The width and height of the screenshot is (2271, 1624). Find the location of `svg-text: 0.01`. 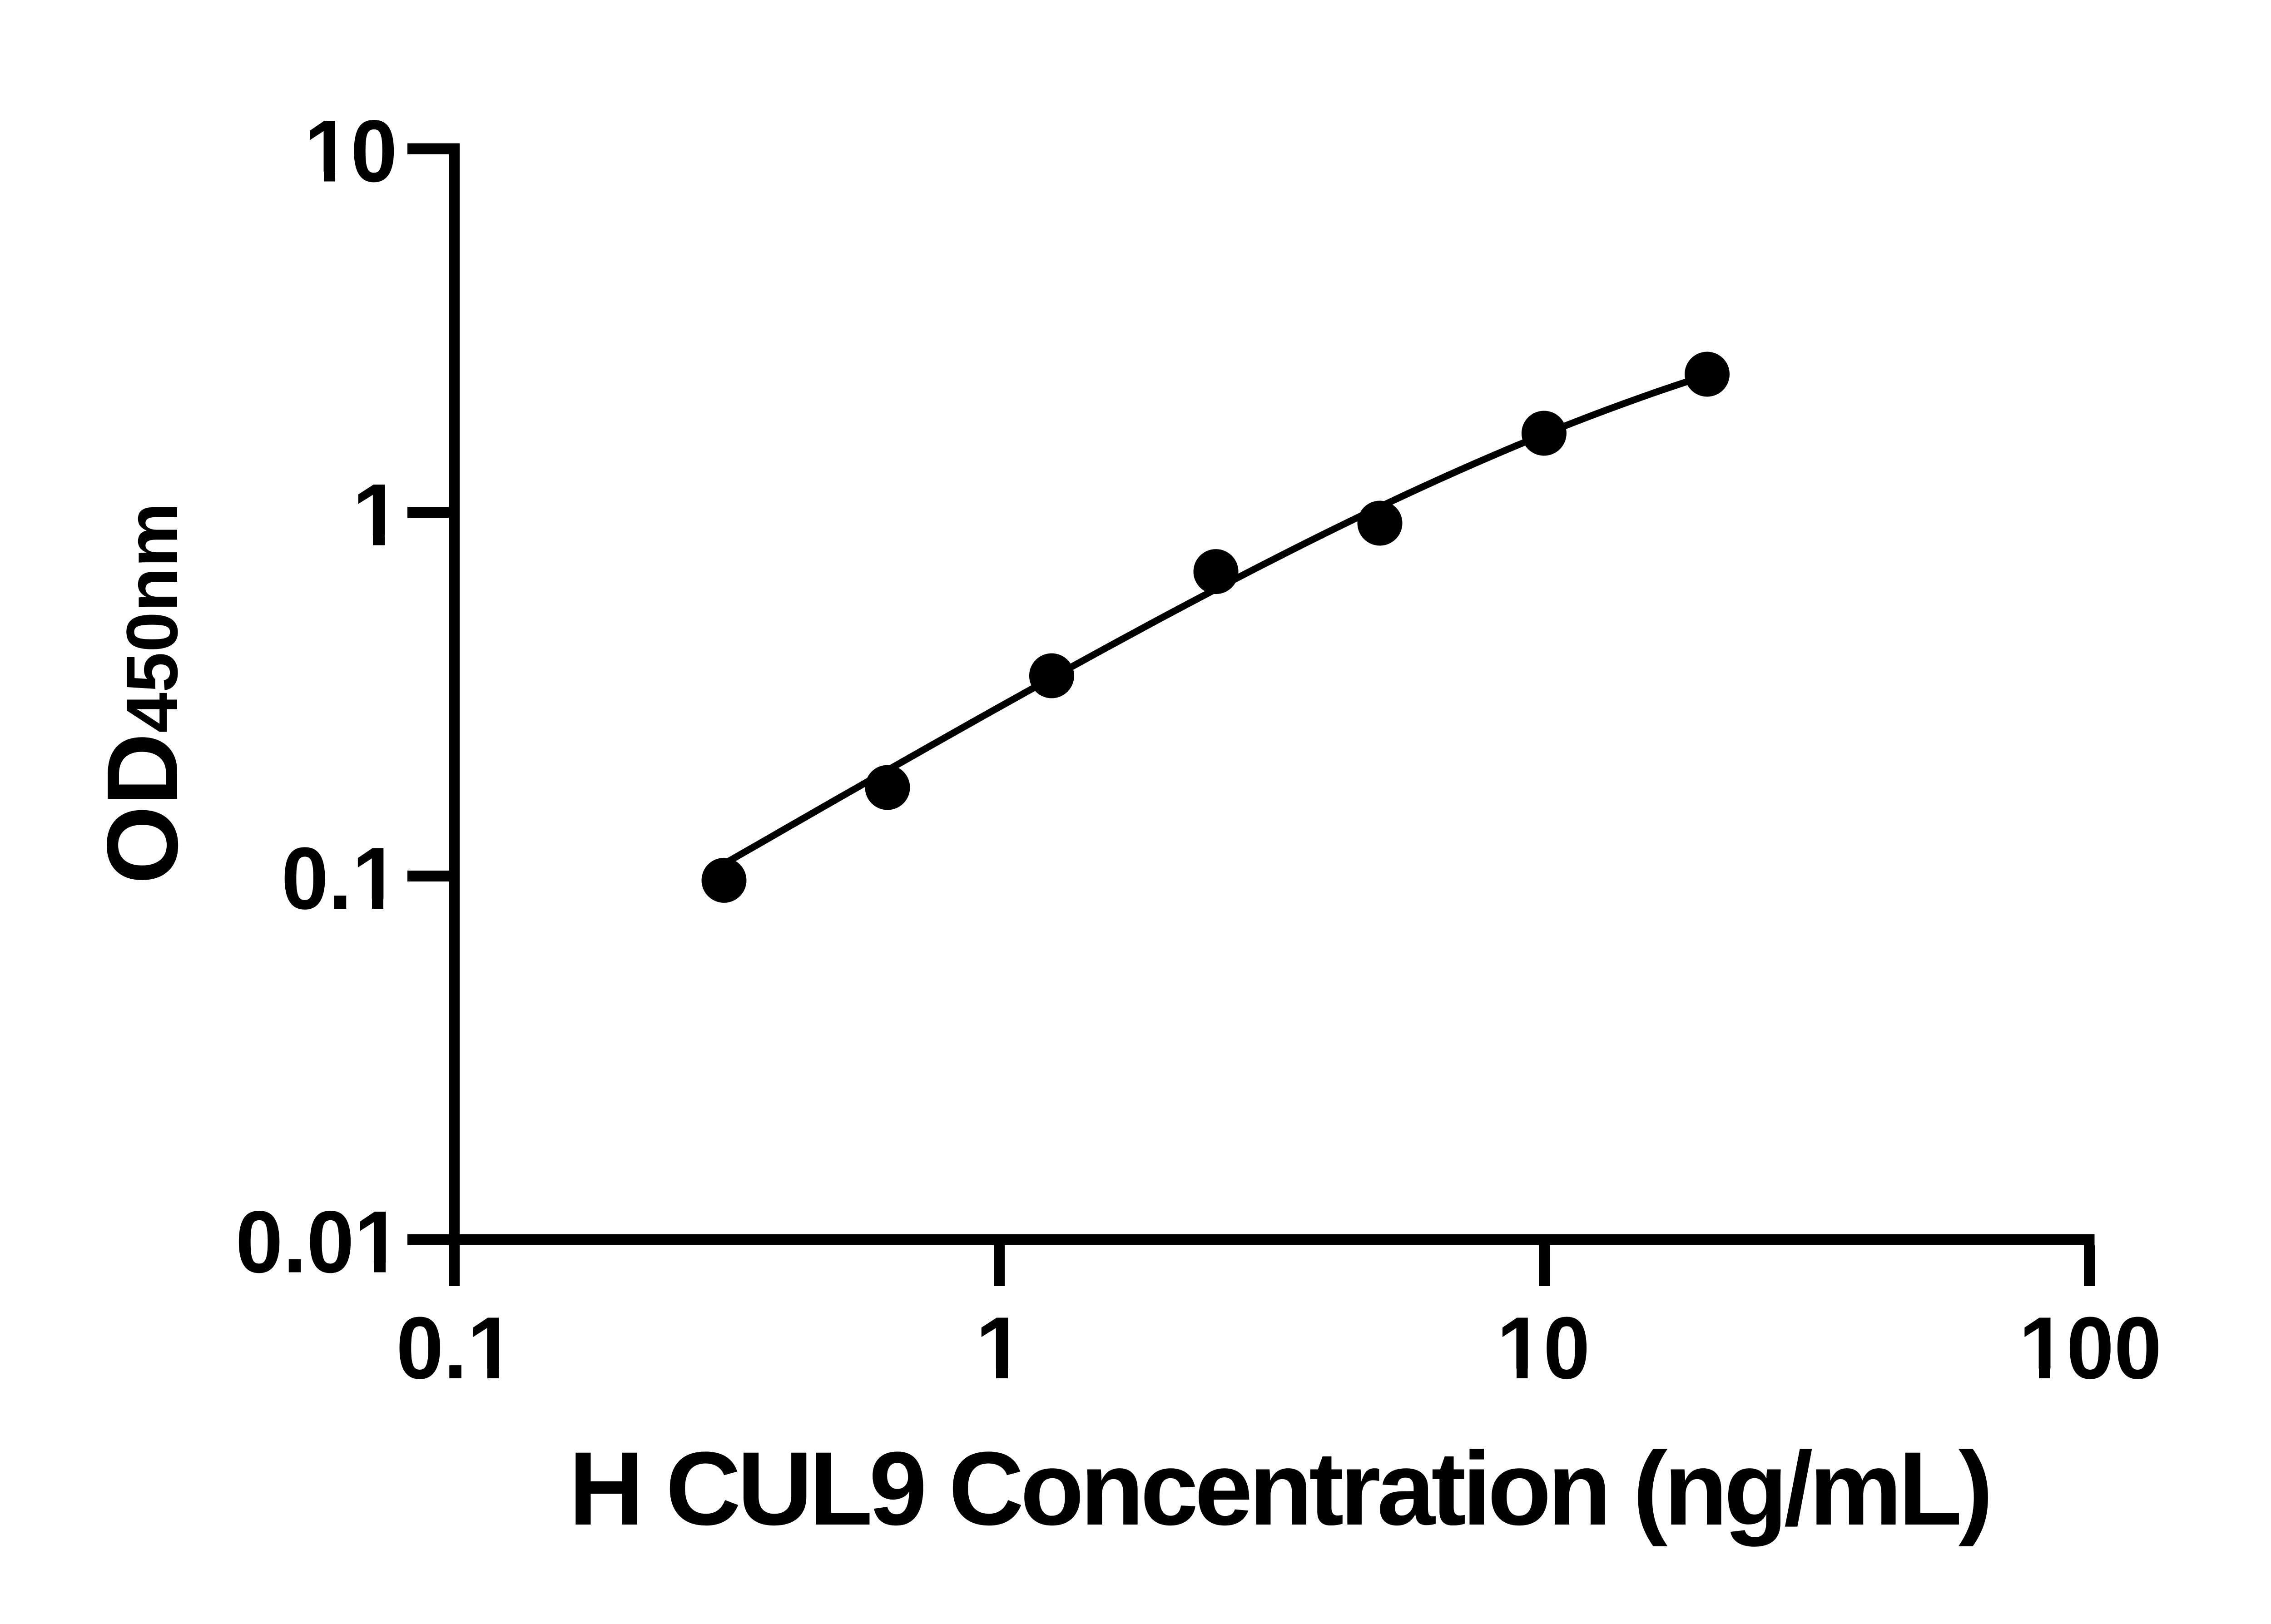

svg-text: 0.01 is located at coordinates (318, 1242).